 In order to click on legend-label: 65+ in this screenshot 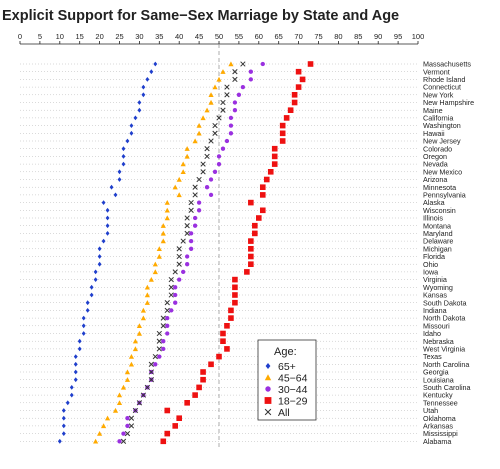, I will do `click(287, 367)`.